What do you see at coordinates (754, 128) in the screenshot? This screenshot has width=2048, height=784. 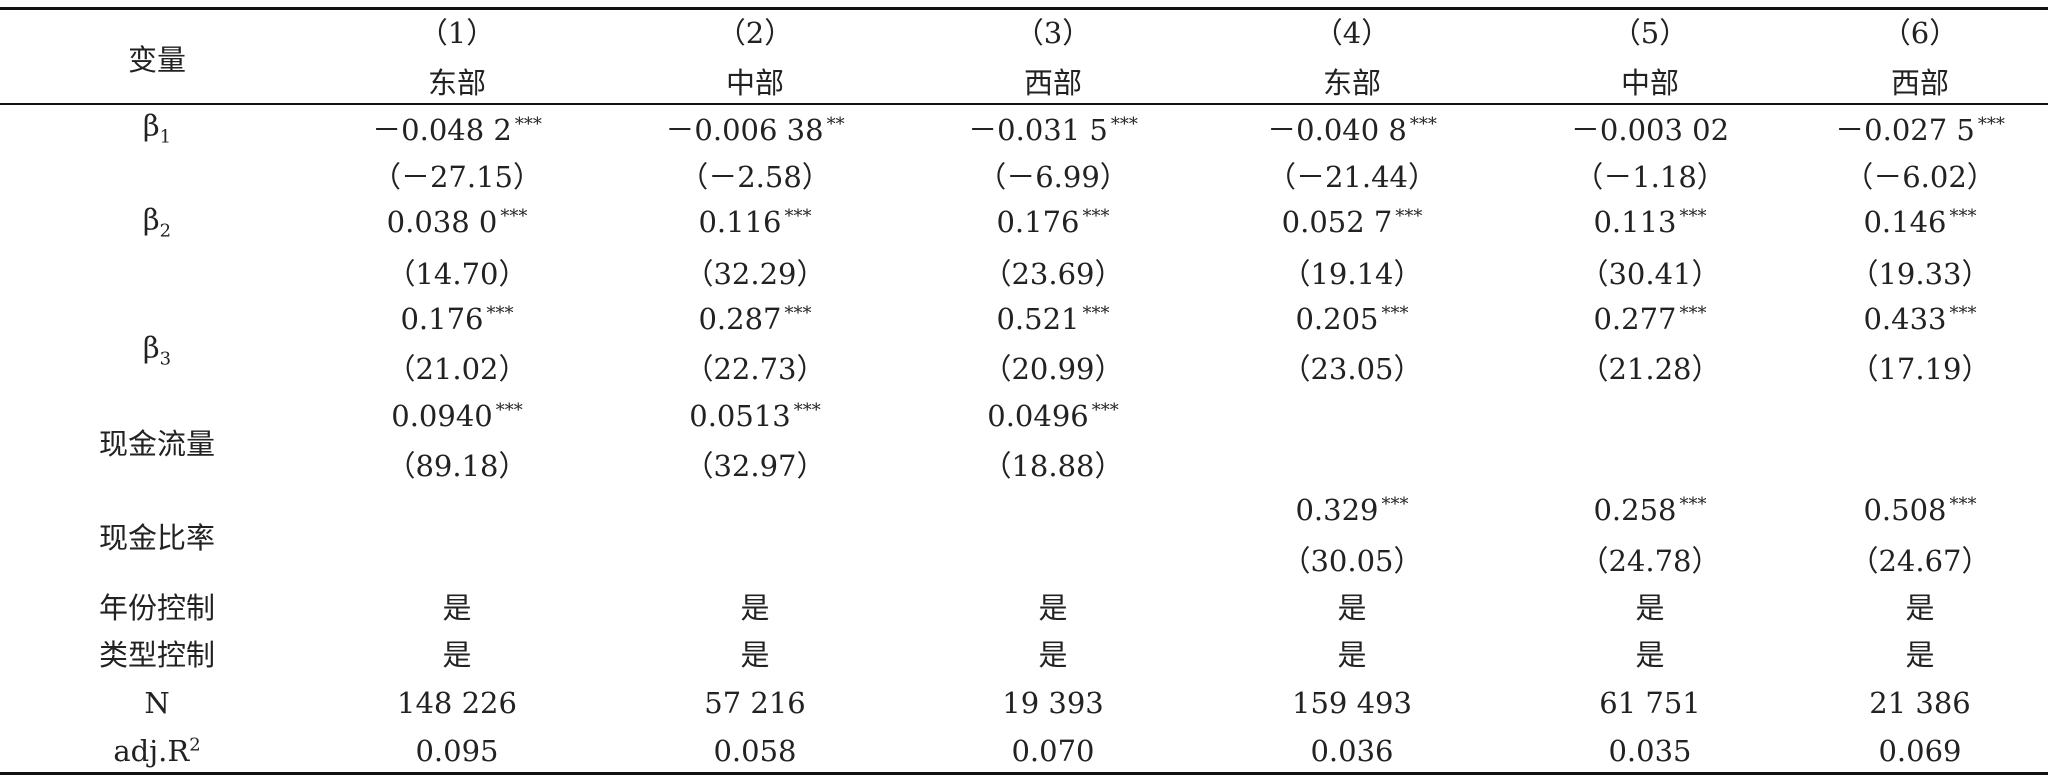 I see `coefficient: －0.006 38 **` at bounding box center [754, 128].